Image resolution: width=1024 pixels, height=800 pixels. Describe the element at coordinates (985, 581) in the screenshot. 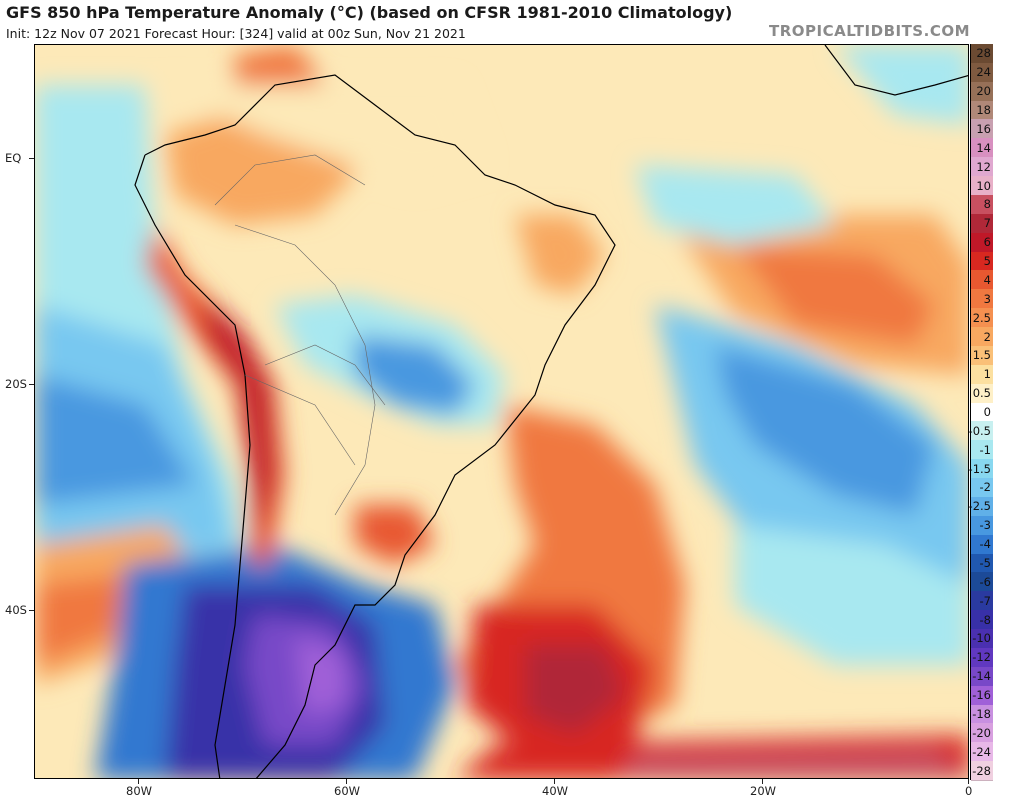

I see `colorbar-label: -6` at that location.